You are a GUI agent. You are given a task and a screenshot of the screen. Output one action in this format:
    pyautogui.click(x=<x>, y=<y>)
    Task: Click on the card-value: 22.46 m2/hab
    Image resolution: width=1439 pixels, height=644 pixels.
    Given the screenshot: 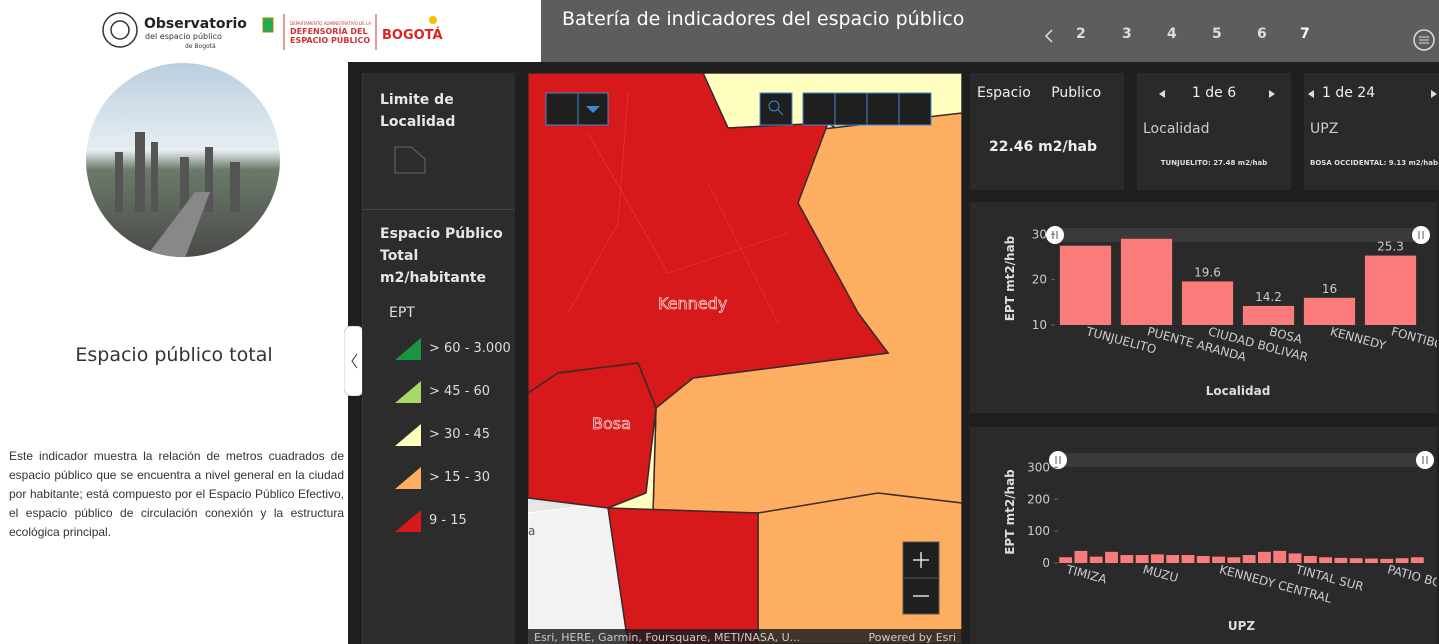 What is the action you would take?
    pyautogui.click(x=1043, y=147)
    